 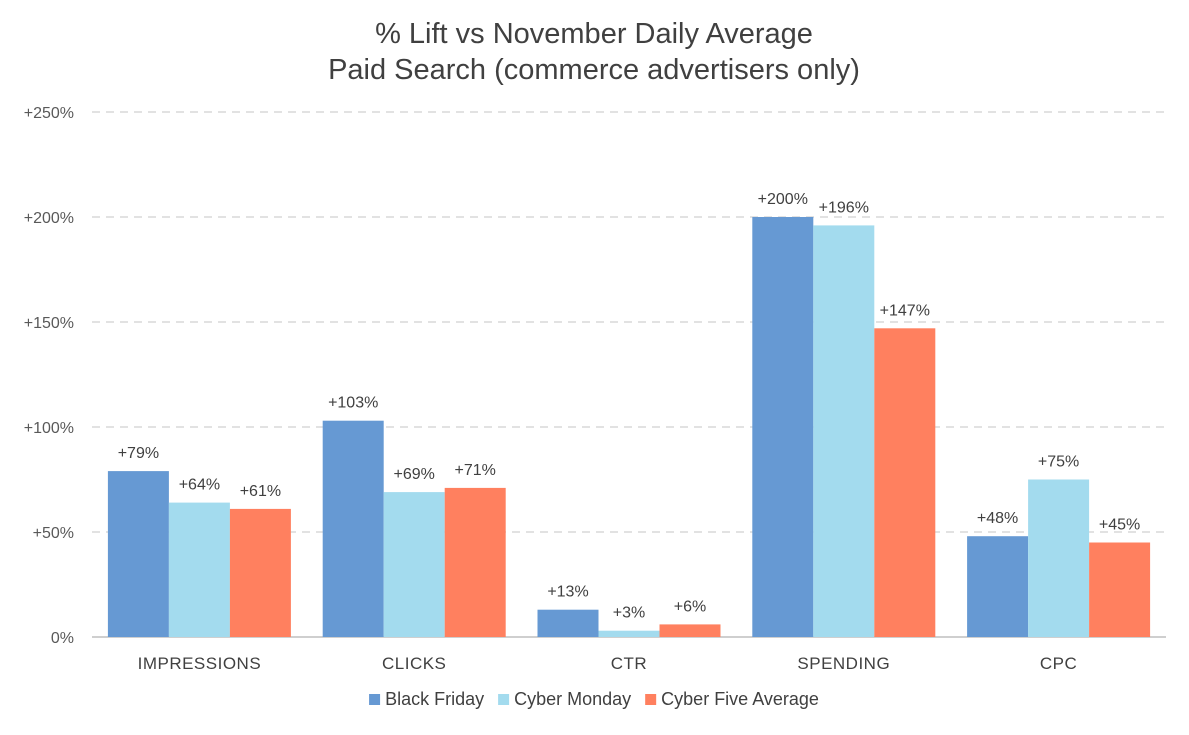 I want to click on x-tick-label: CLICKS, so click(x=414, y=663).